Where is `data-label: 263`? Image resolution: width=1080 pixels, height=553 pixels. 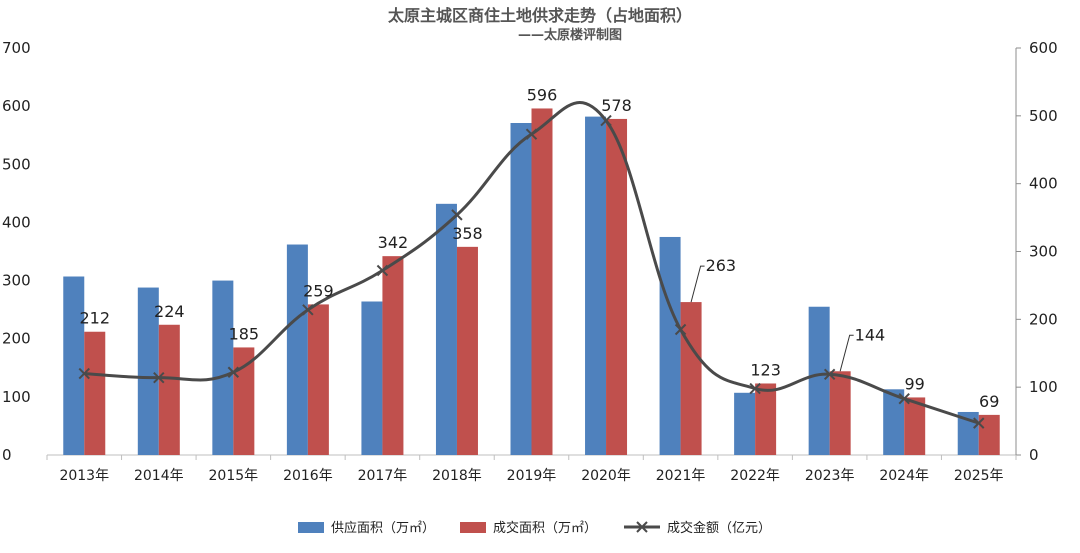
data-label: 263 is located at coordinates (721, 265).